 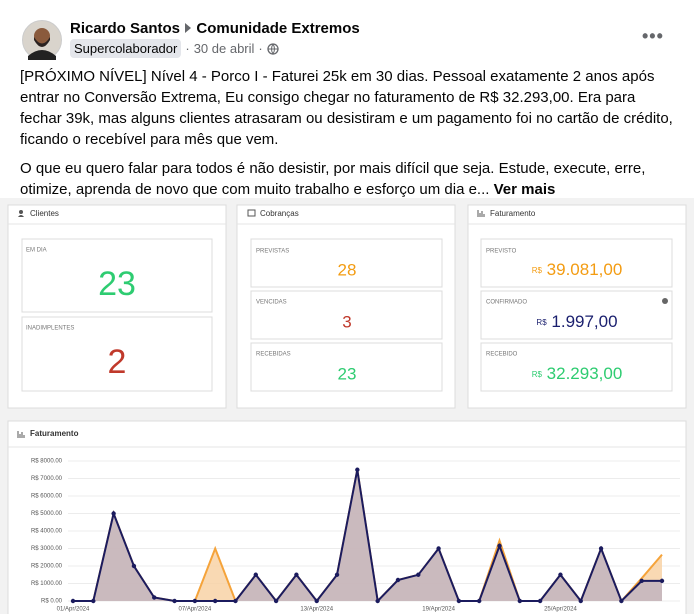 I want to click on panel-title: Cobranças, so click(x=279, y=213).